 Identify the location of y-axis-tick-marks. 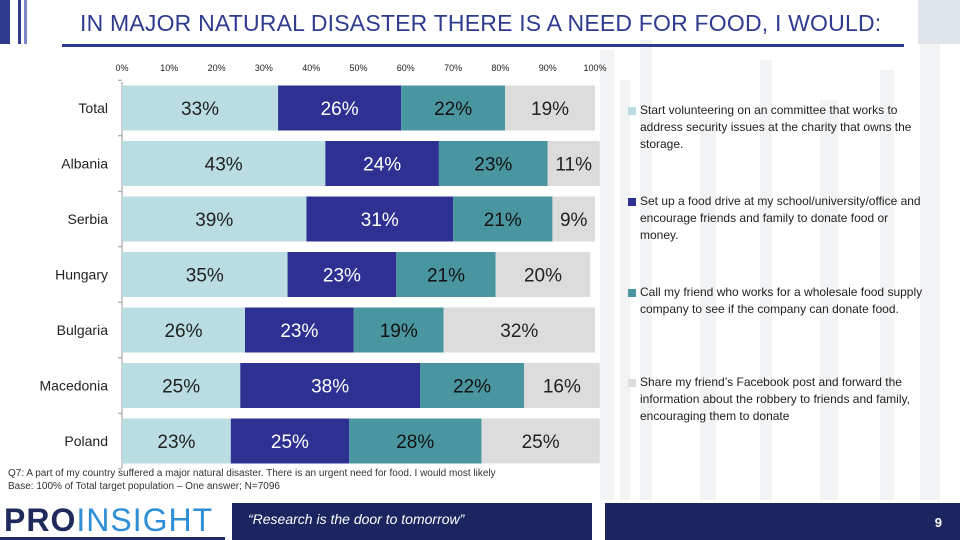
(120, 274).